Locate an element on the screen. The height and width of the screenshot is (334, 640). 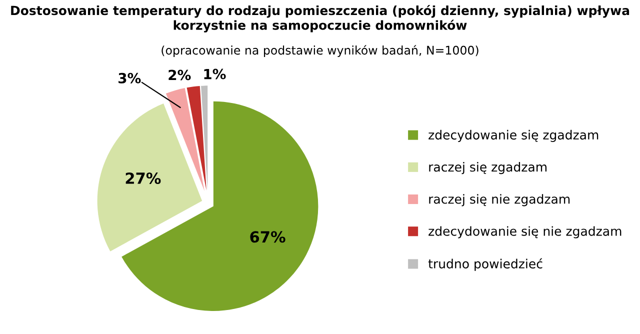
legend-label: raczej się zgadzam is located at coordinates (487, 168).